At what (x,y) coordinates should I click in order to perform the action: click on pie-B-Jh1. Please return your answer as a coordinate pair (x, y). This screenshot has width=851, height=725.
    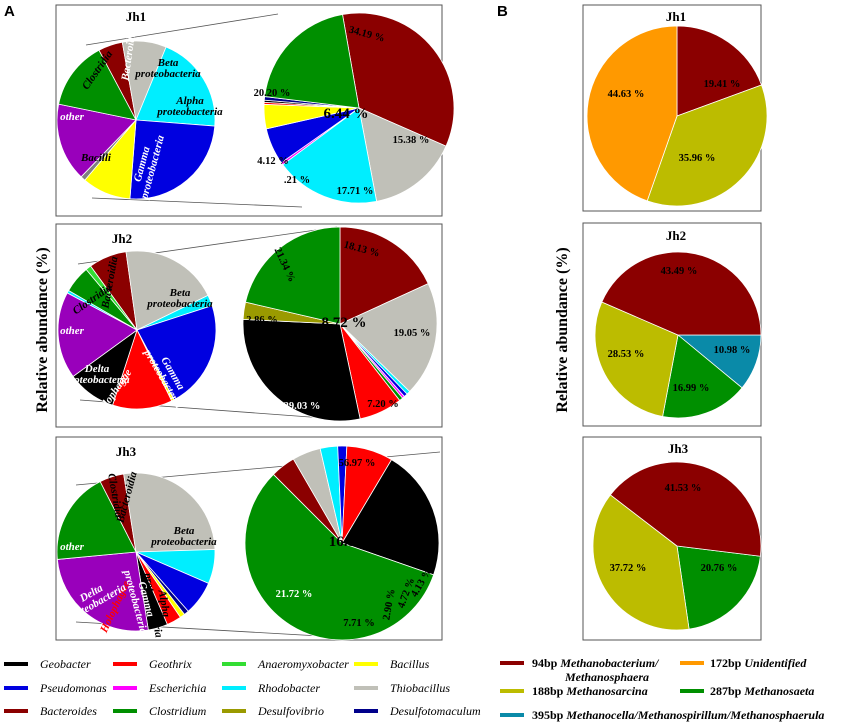
    Looking at the image, I should click on (677, 116).